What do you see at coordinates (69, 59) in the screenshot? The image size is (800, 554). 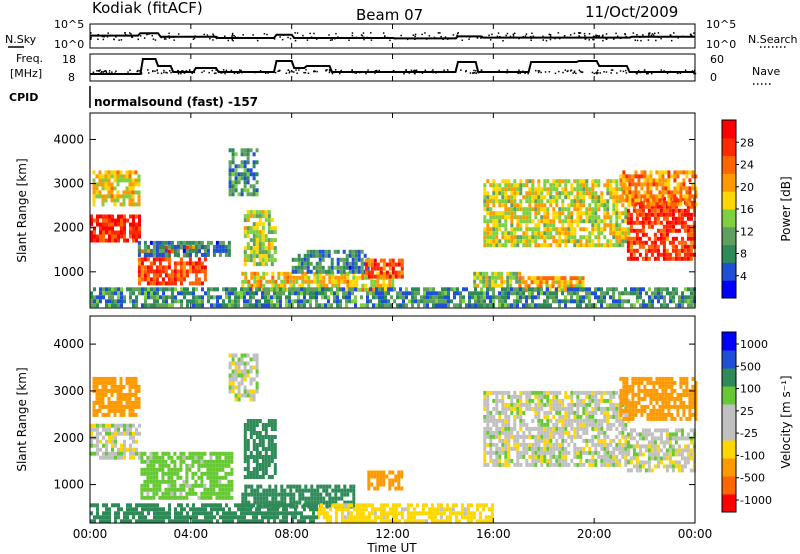 I see `freq-tick-18: 18` at bounding box center [69, 59].